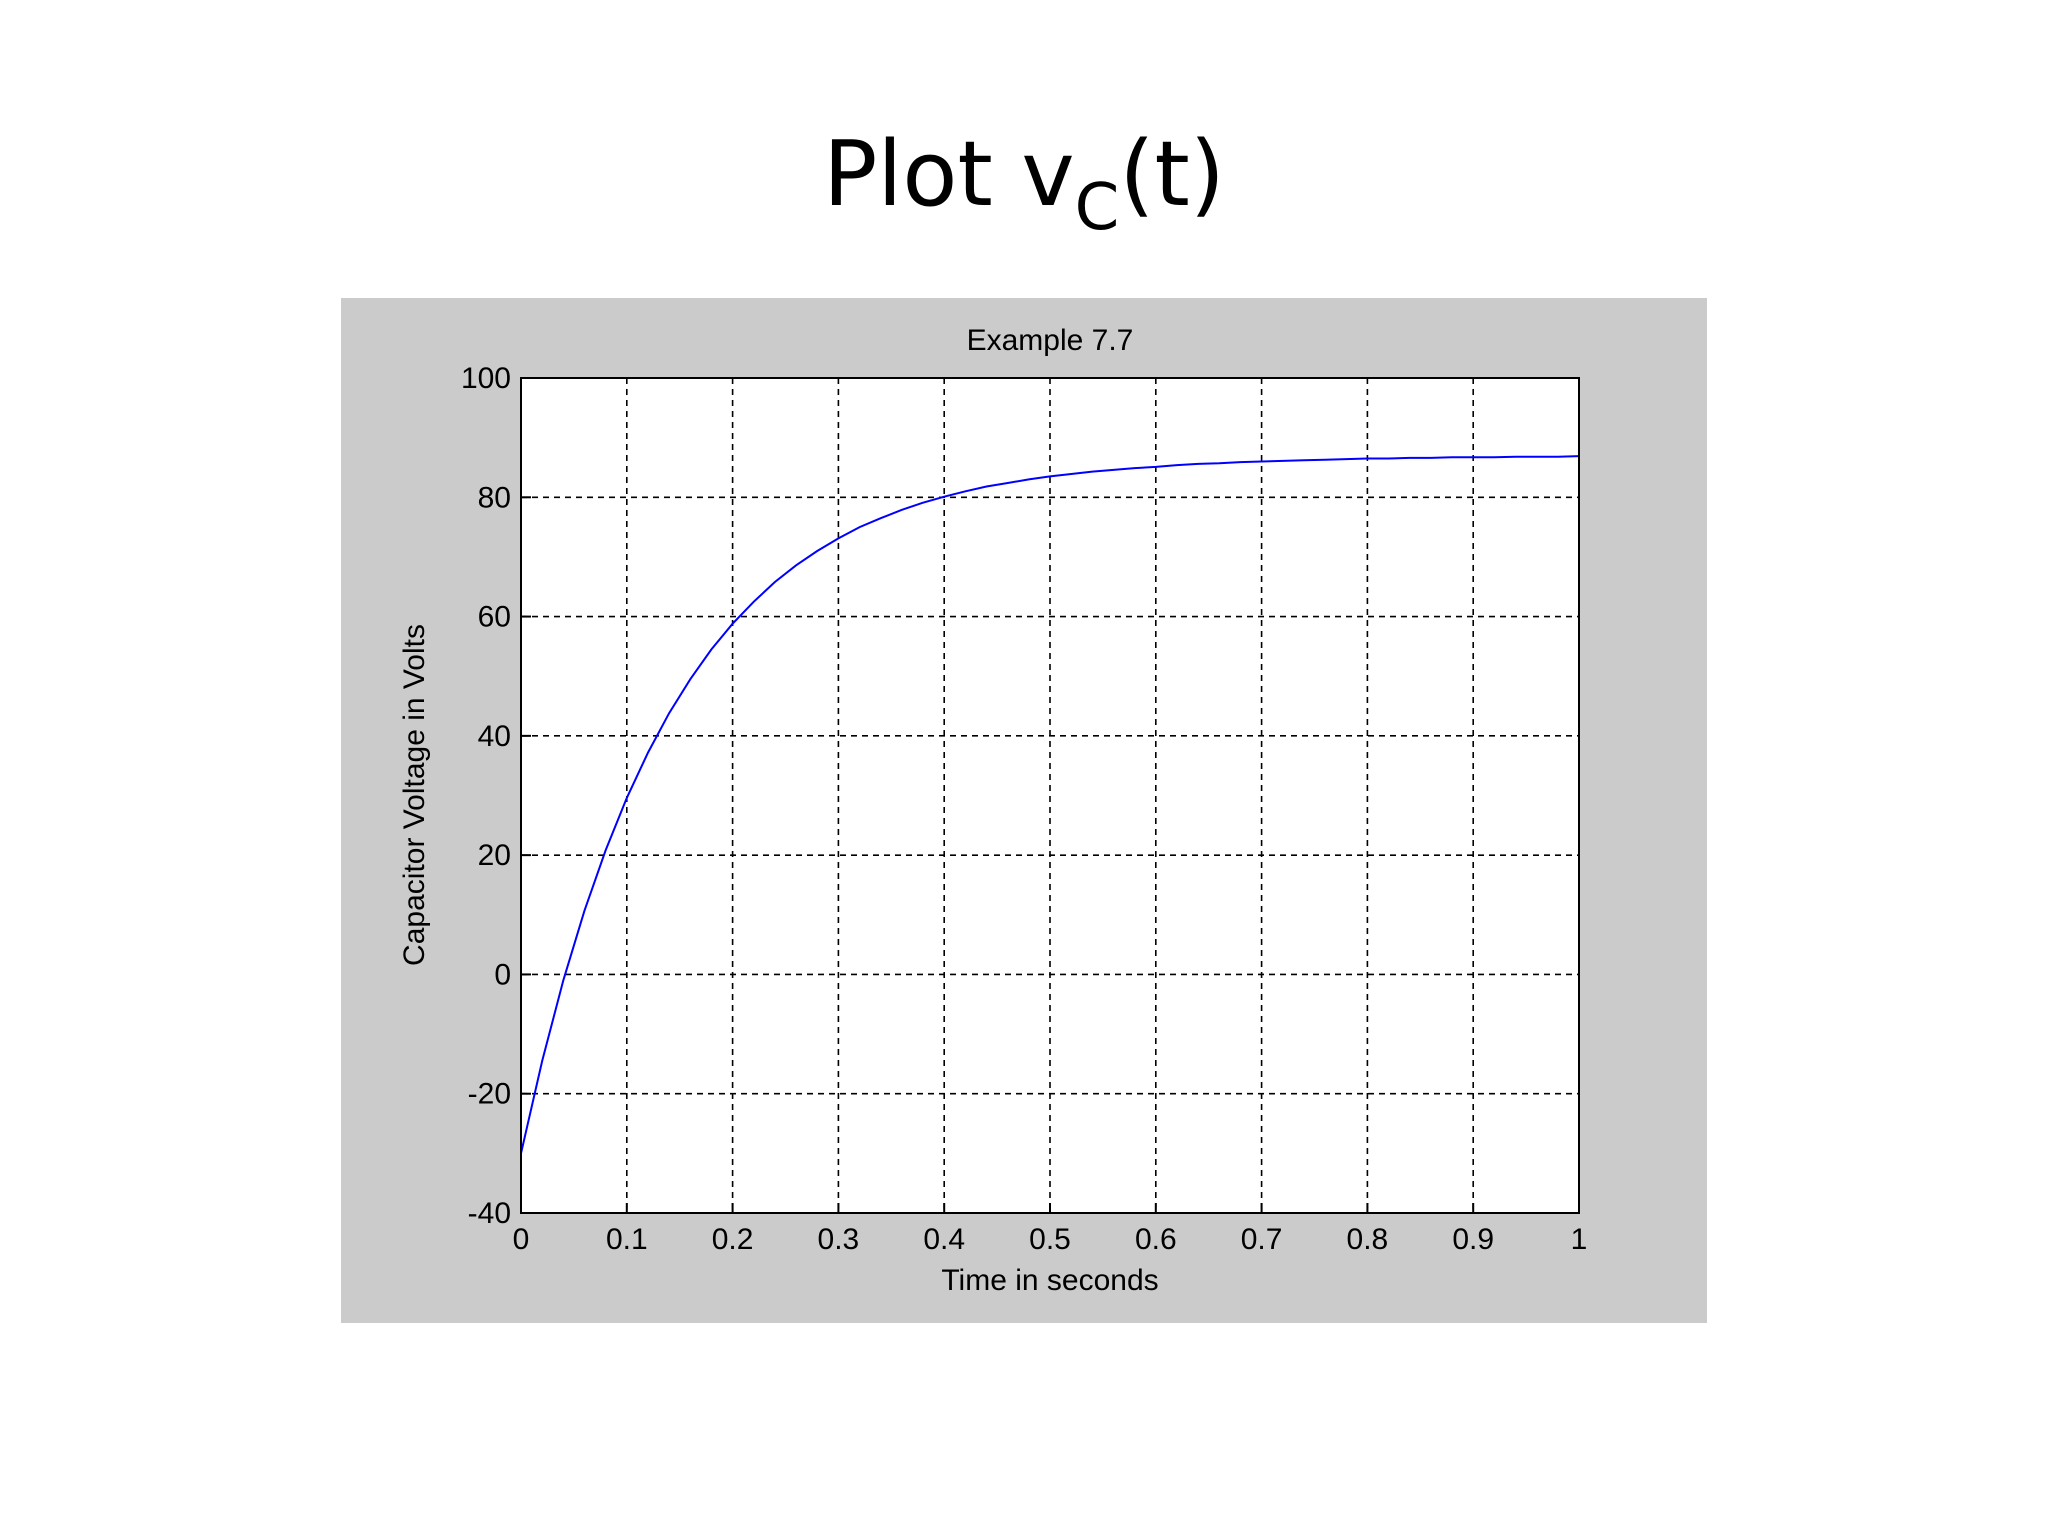 This screenshot has height=1536, width=2048. Describe the element at coordinates (486, 378) in the screenshot. I see `y-tick-label: 100` at that location.